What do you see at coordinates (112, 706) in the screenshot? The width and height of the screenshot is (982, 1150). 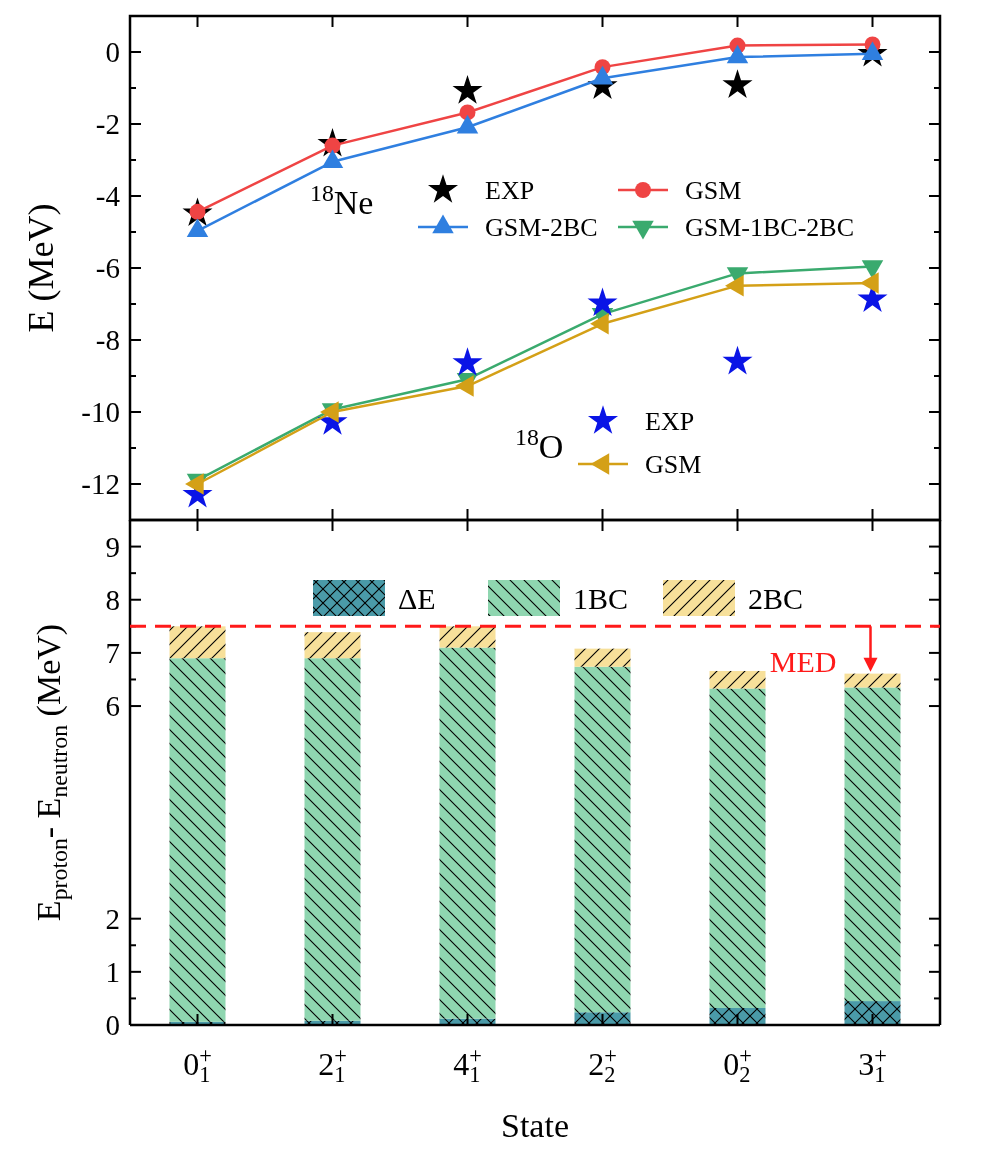 I see `y-tick-label: 6` at bounding box center [112, 706].